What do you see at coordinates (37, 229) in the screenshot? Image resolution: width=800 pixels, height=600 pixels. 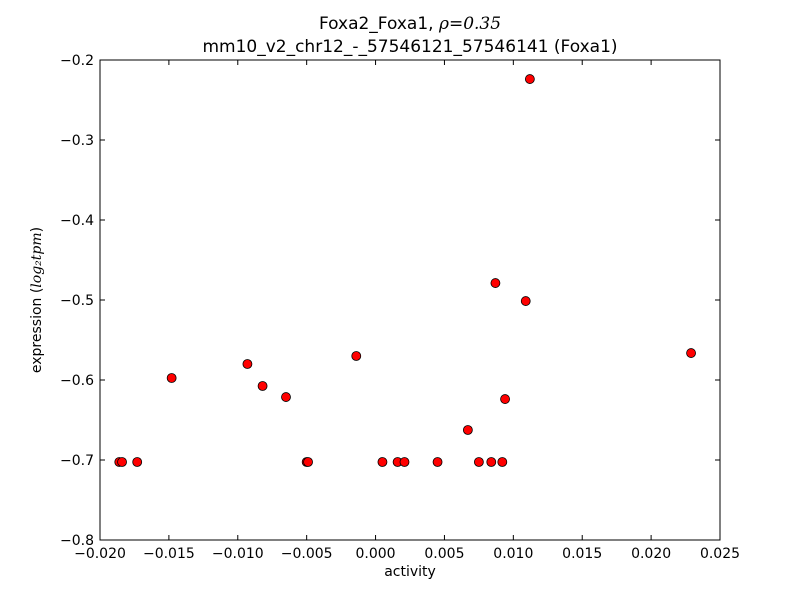 I see `y-axis-label-suffix: )` at bounding box center [37, 229].